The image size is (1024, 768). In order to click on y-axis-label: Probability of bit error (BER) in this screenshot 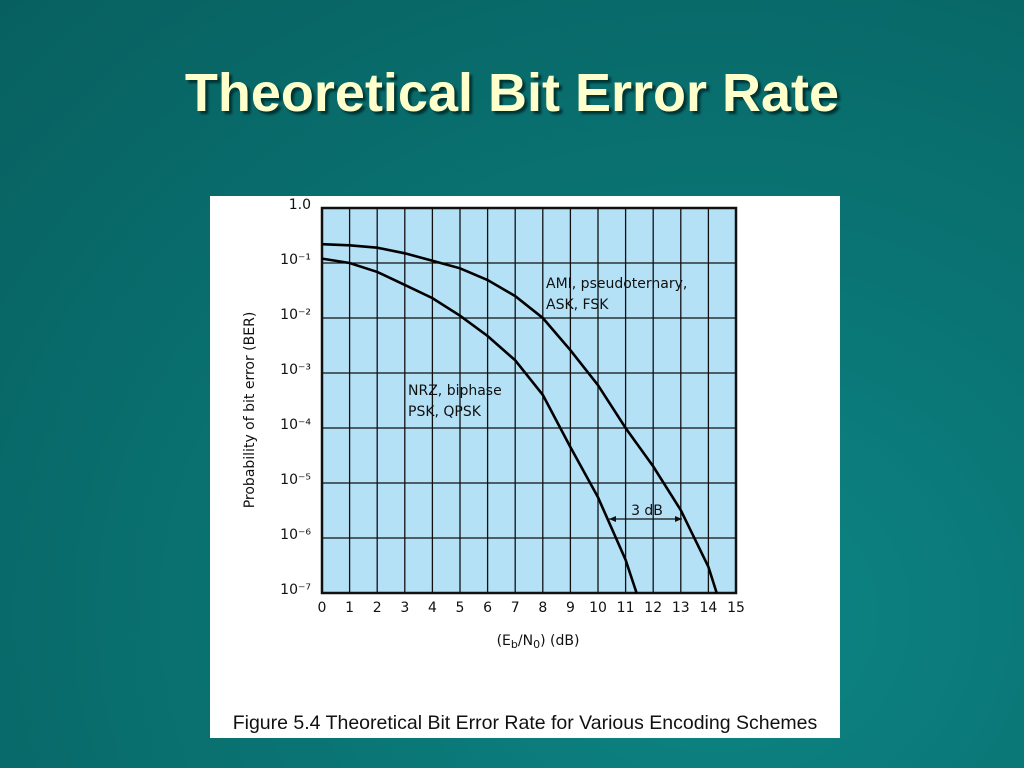, I will do `click(250, 410)`.